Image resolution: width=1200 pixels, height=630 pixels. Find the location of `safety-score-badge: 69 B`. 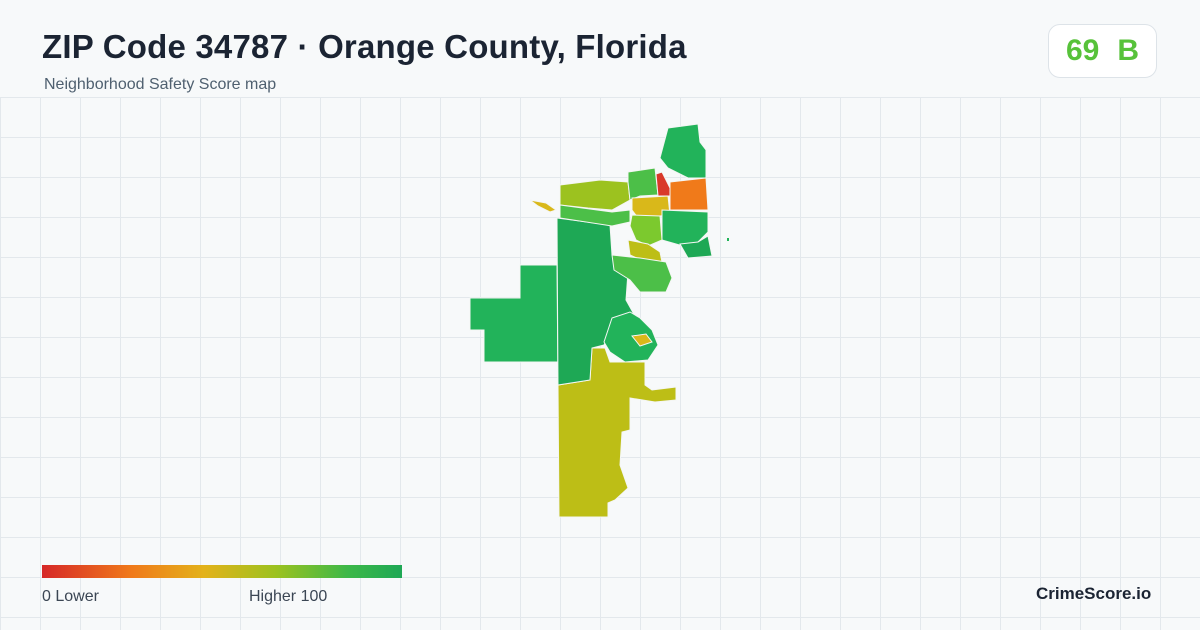

safety-score-badge: 69 B is located at coordinates (1102, 51).